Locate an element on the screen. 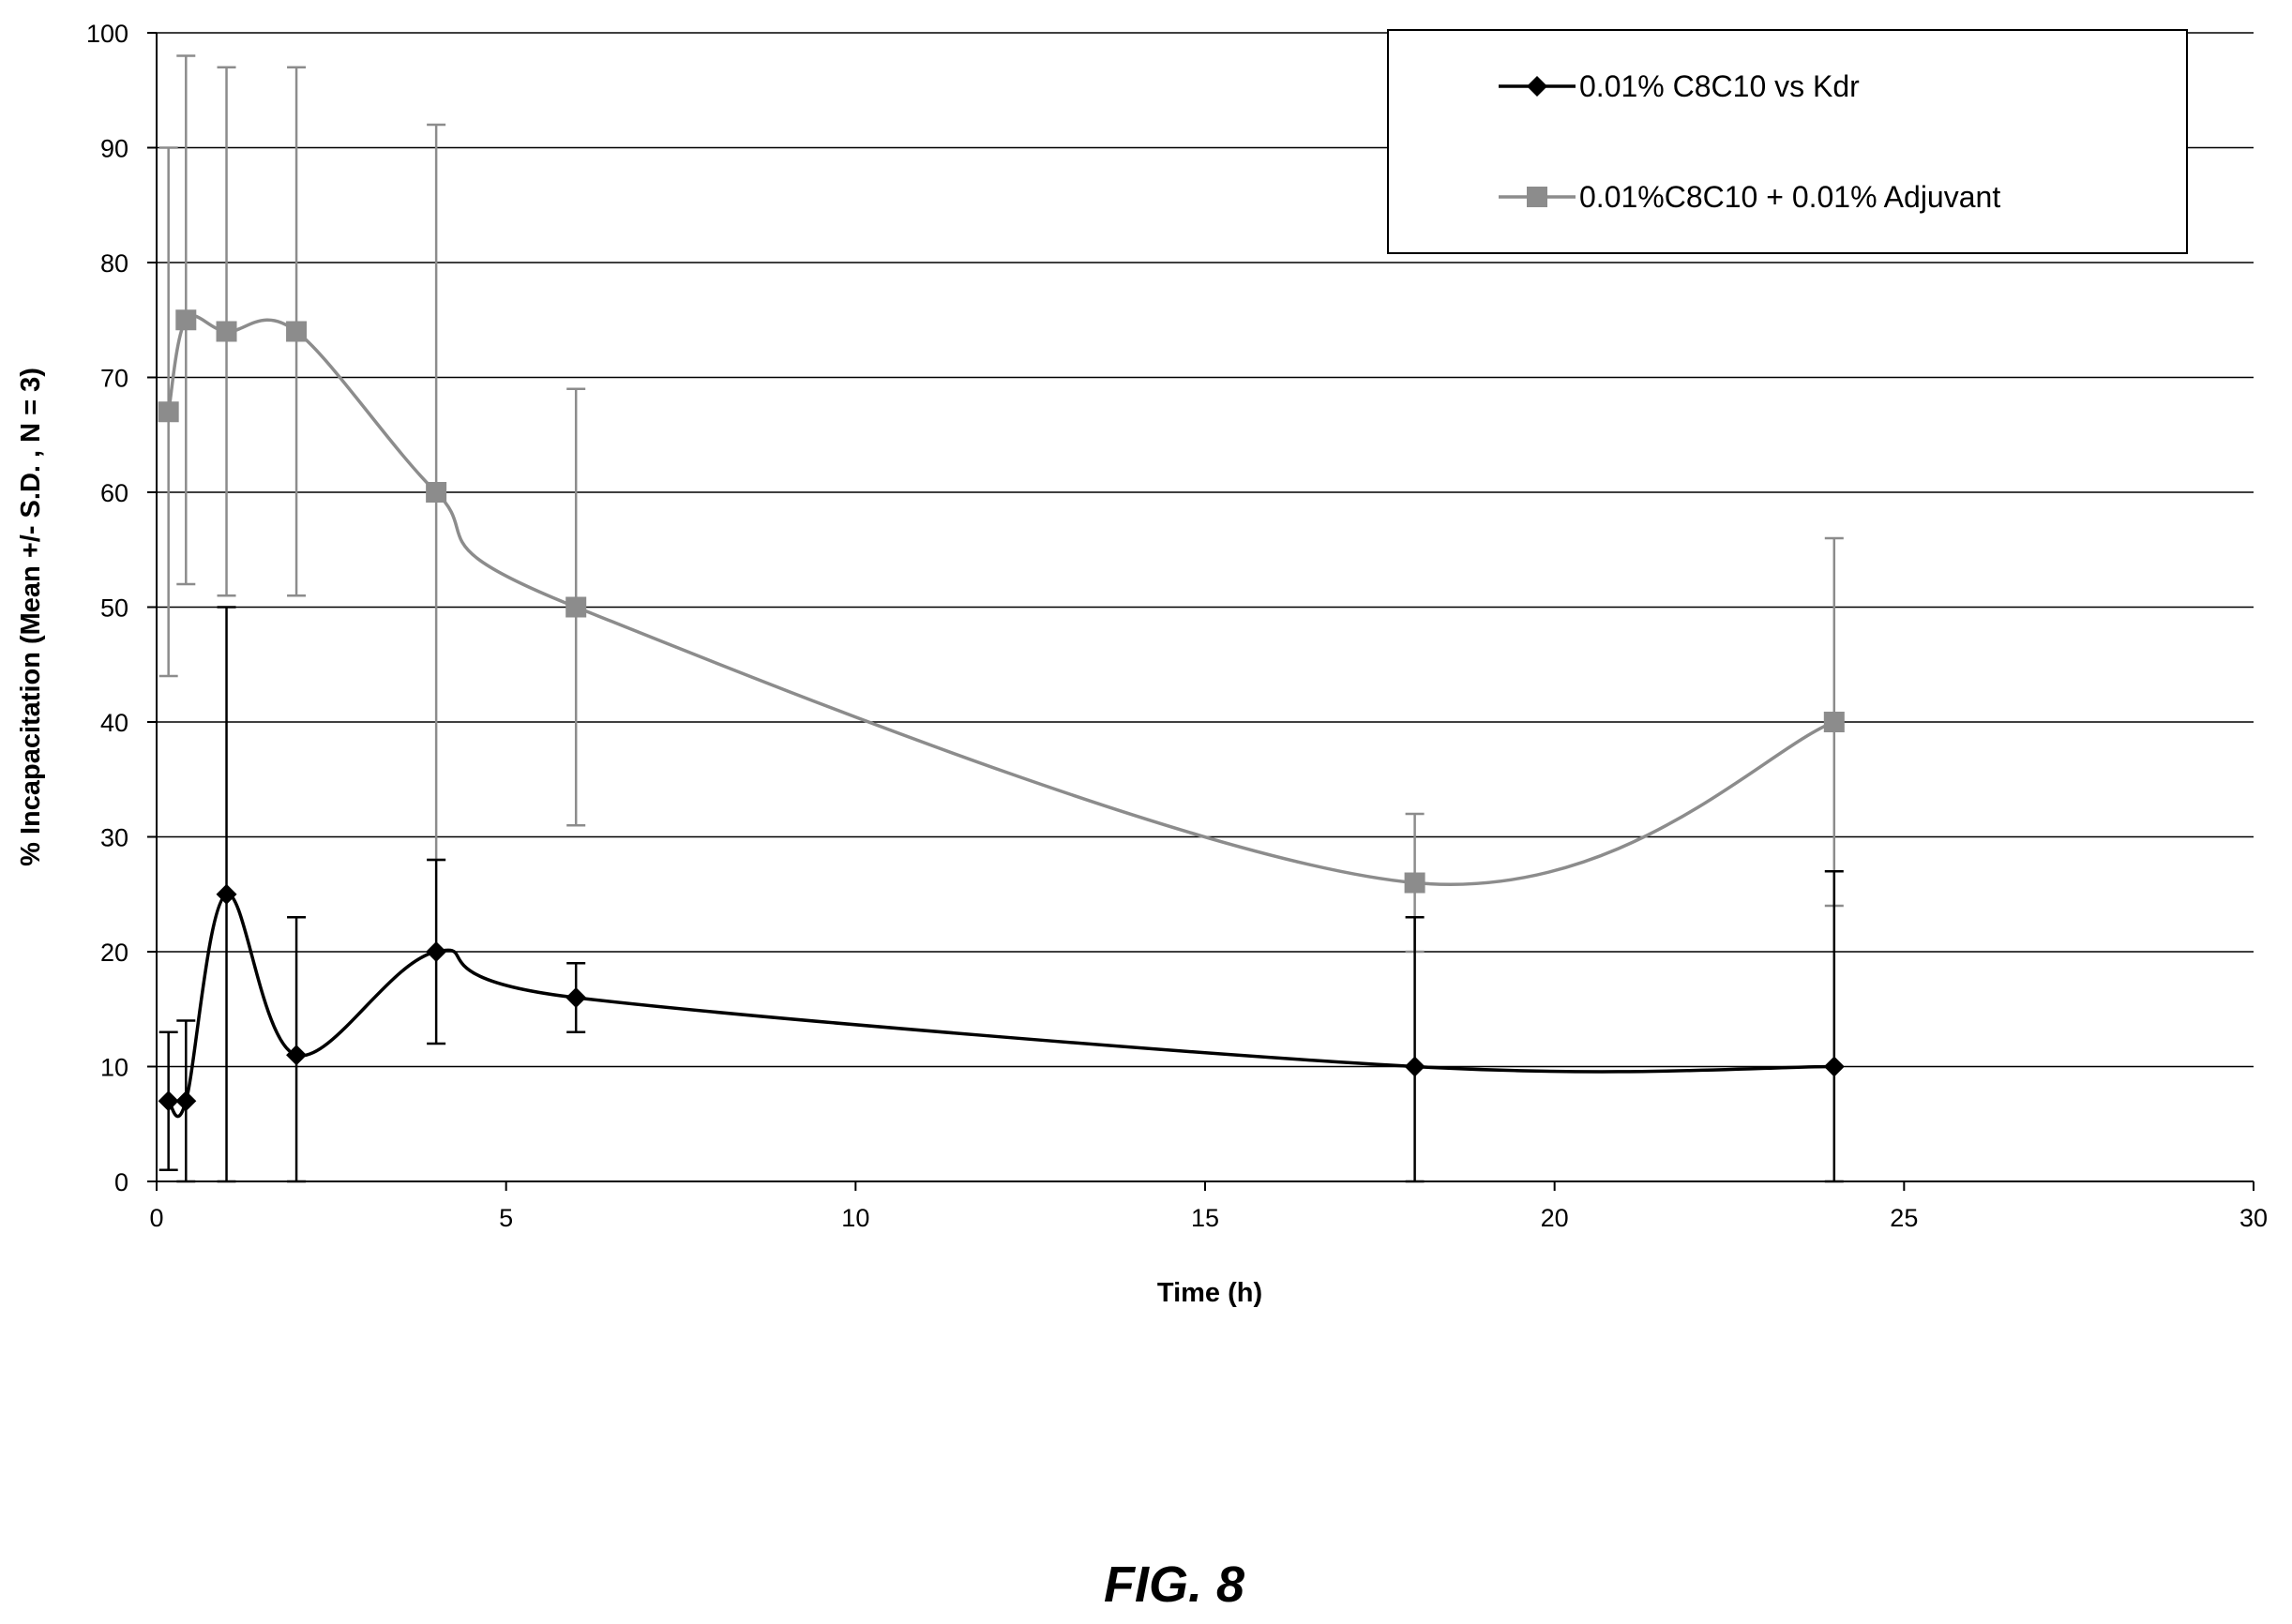 Image resolution: width=2292 pixels, height=1624 pixels. y-tick-label-6: 60 is located at coordinates (114, 493).